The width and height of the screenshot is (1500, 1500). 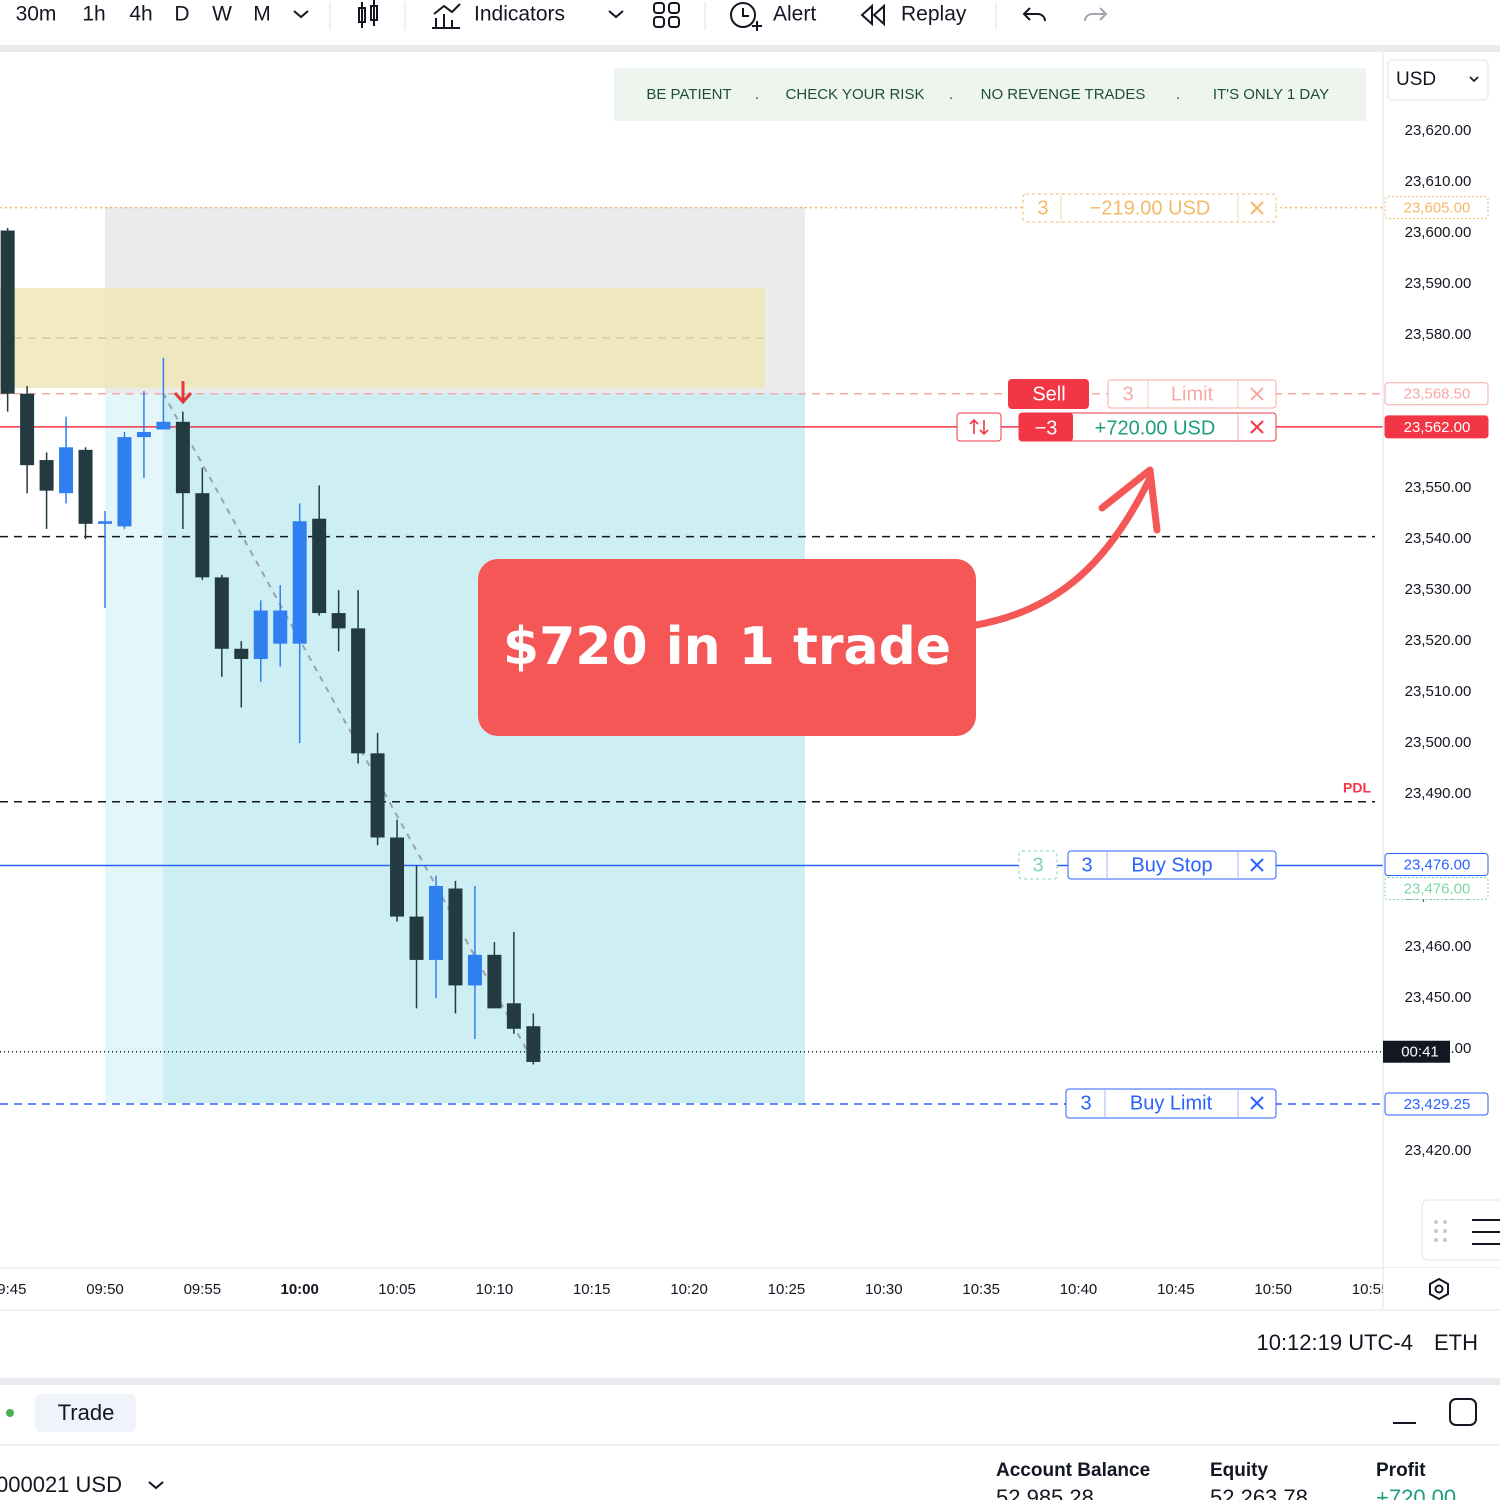 I want to click on banner-item: NO REVENGE TRADES, so click(x=1063, y=94).